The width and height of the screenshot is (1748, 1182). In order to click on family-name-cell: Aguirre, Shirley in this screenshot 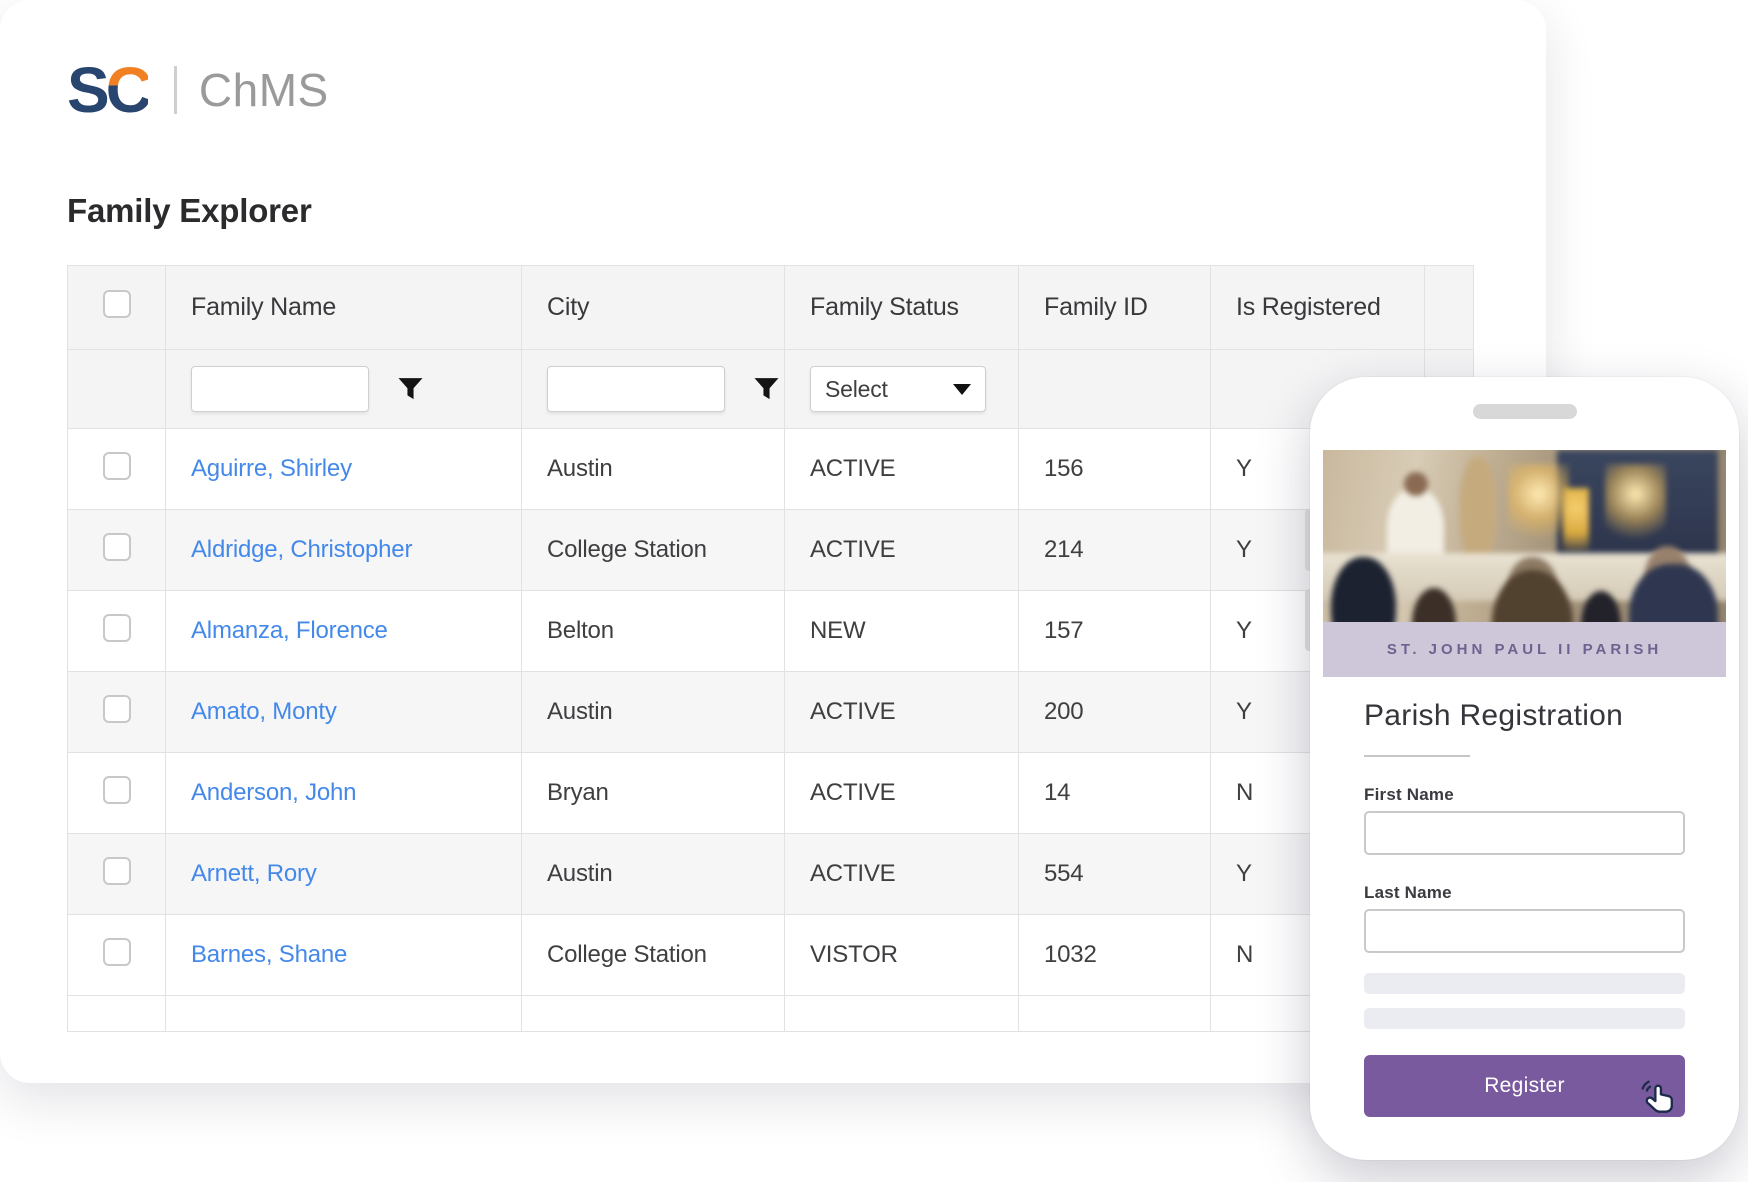, I will do `click(343, 469)`.